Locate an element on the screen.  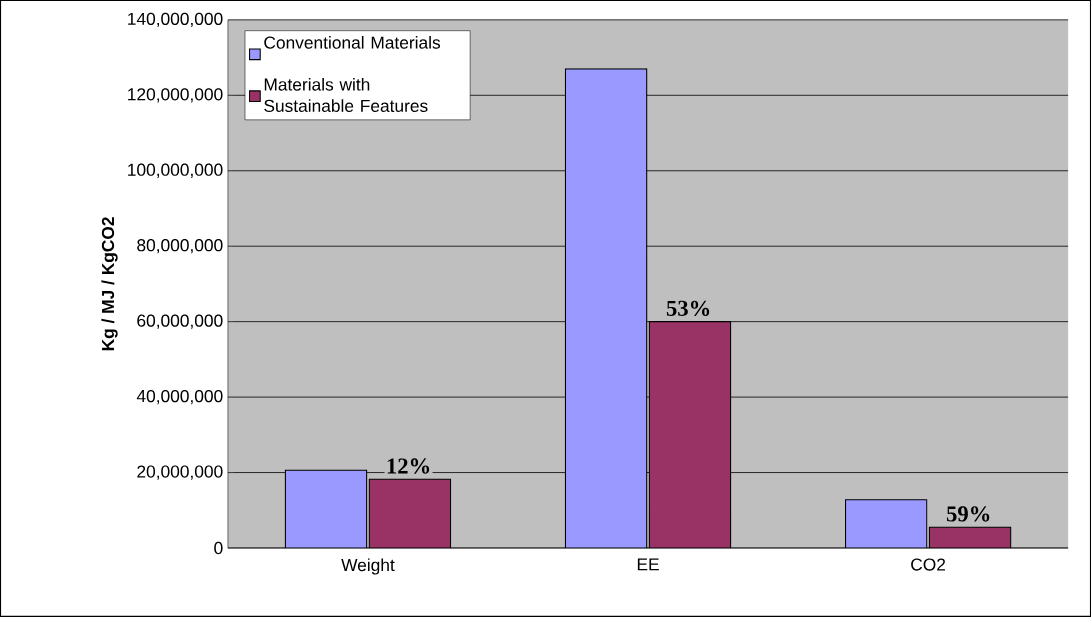
legend-label: Materials with Sustainable Features is located at coordinates (346, 95).